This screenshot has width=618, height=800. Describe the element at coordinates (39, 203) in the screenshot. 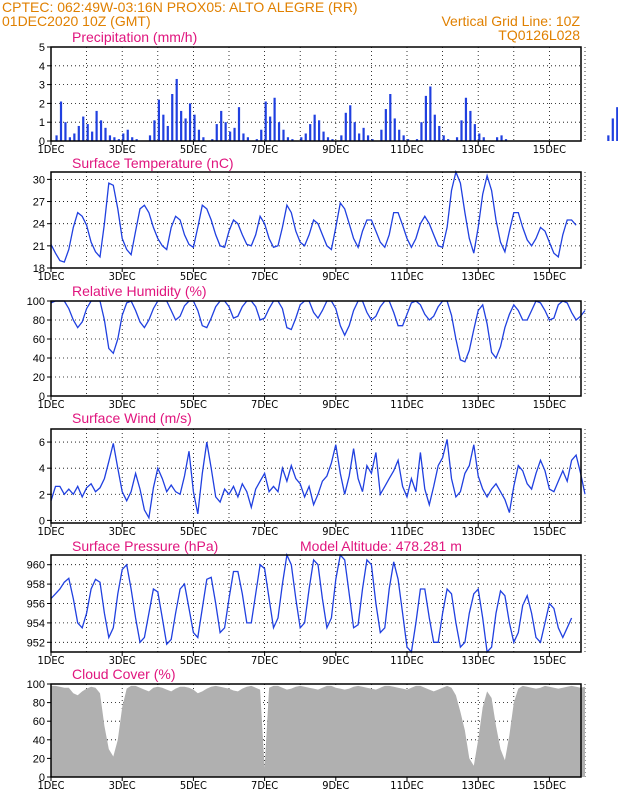

I see `y-tick-label: 27` at that location.